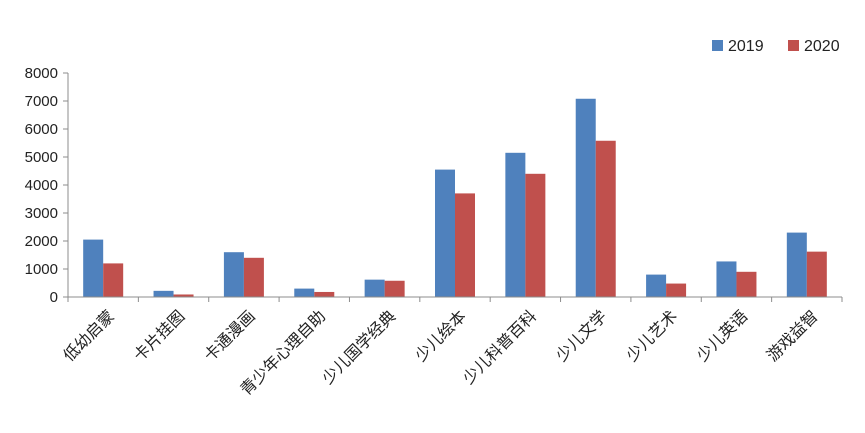  I want to click on y-axis: 0 1000 2000 3000 4000 5000 6000 7000 8000, so click(47, 185).